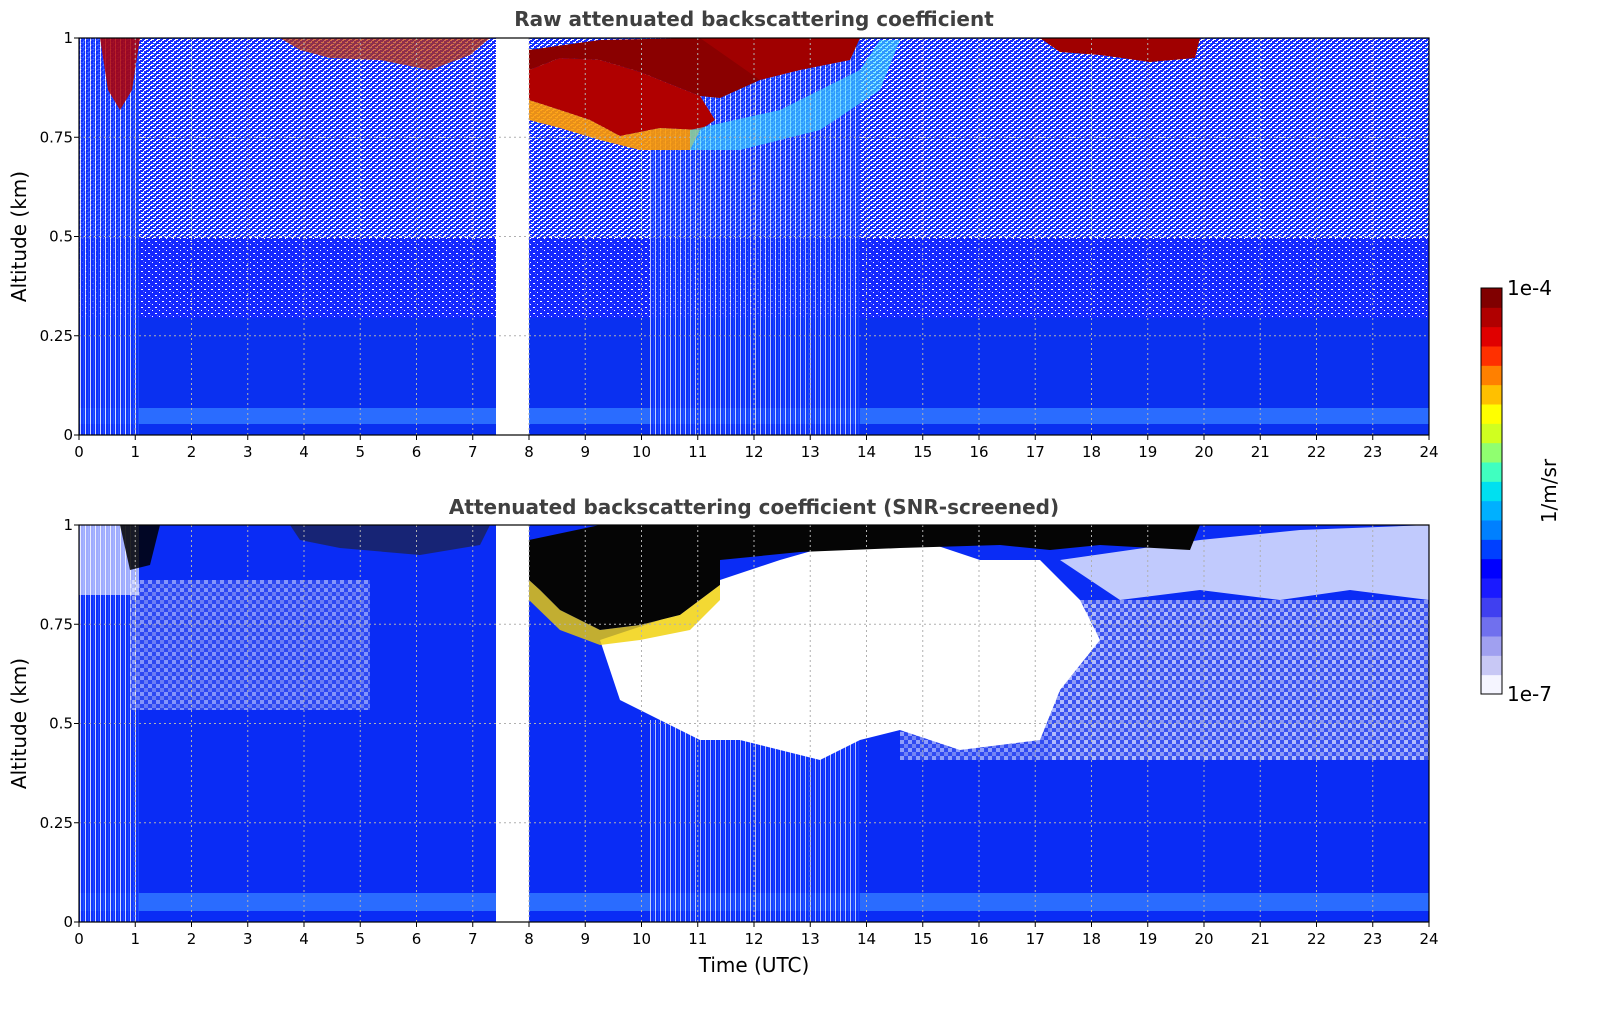 Image resolution: width=1621 pixels, height=1020 pixels. I want to click on panel2-x-tick-label: 6, so click(417, 939).